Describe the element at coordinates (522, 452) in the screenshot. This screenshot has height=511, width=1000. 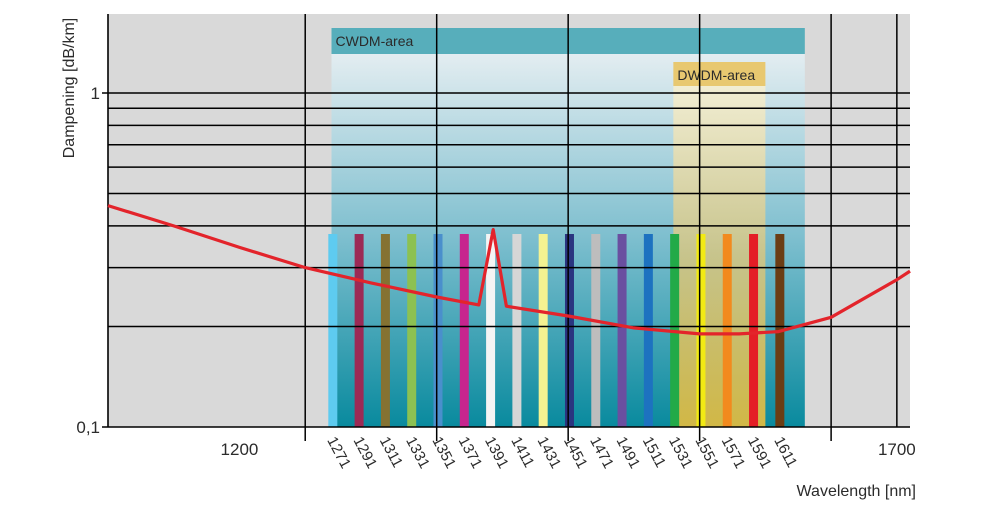
I see `channel-label-1411: 1411` at that location.